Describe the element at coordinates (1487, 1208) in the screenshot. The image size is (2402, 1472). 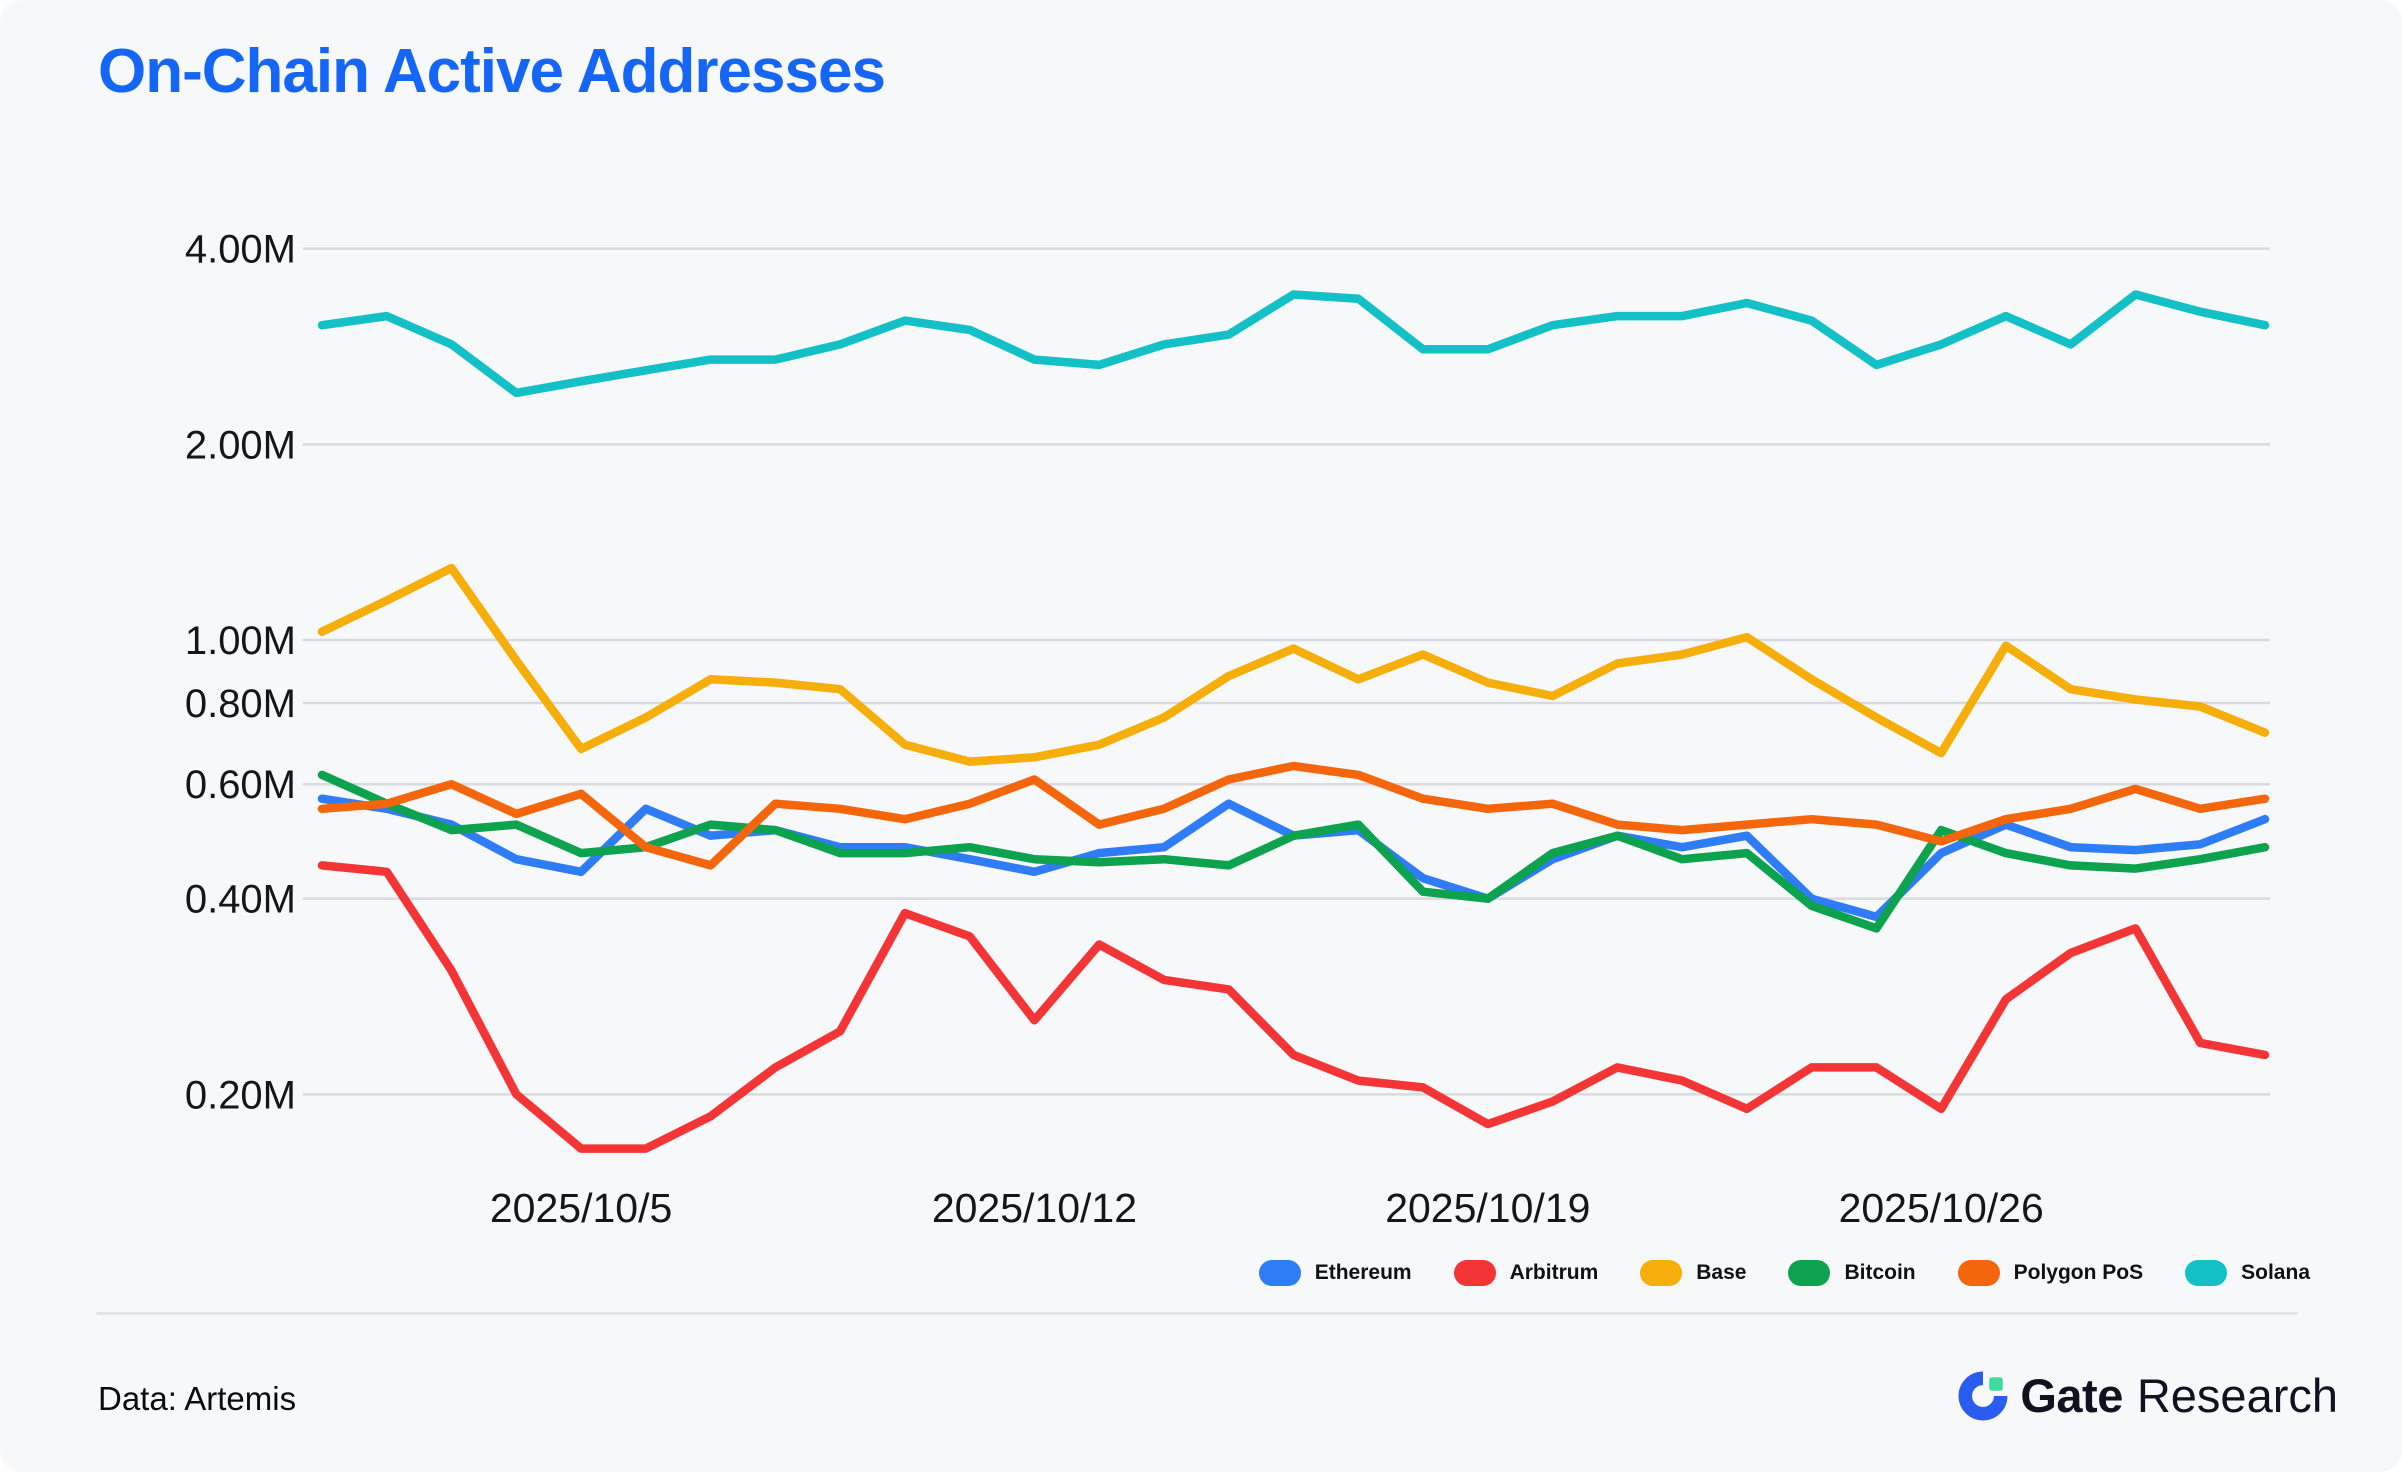
I see `x-axis-tick-label: 2025/10/19` at that location.